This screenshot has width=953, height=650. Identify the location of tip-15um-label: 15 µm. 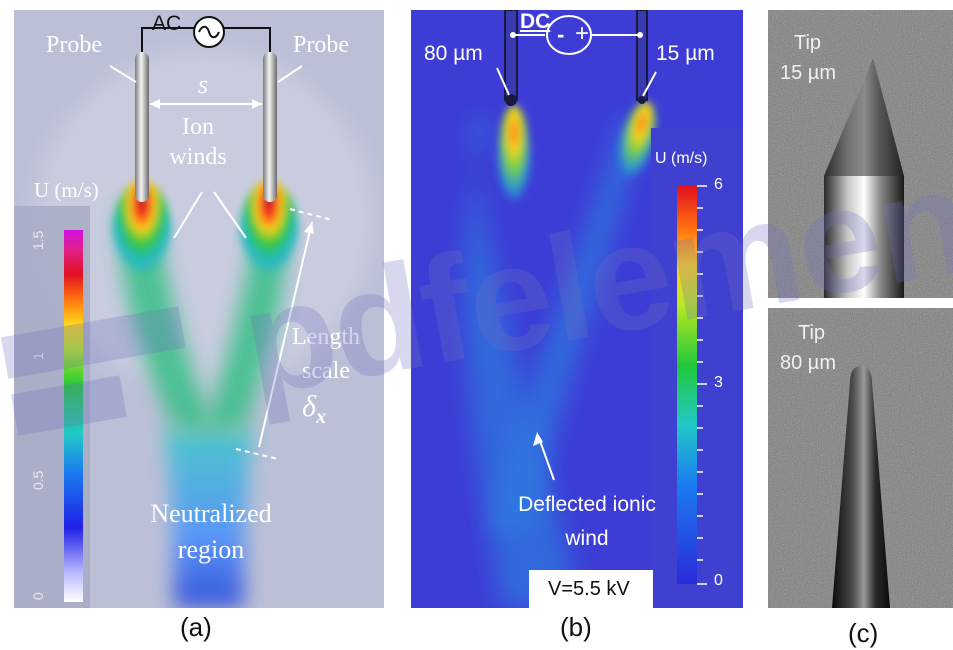
(685, 53).